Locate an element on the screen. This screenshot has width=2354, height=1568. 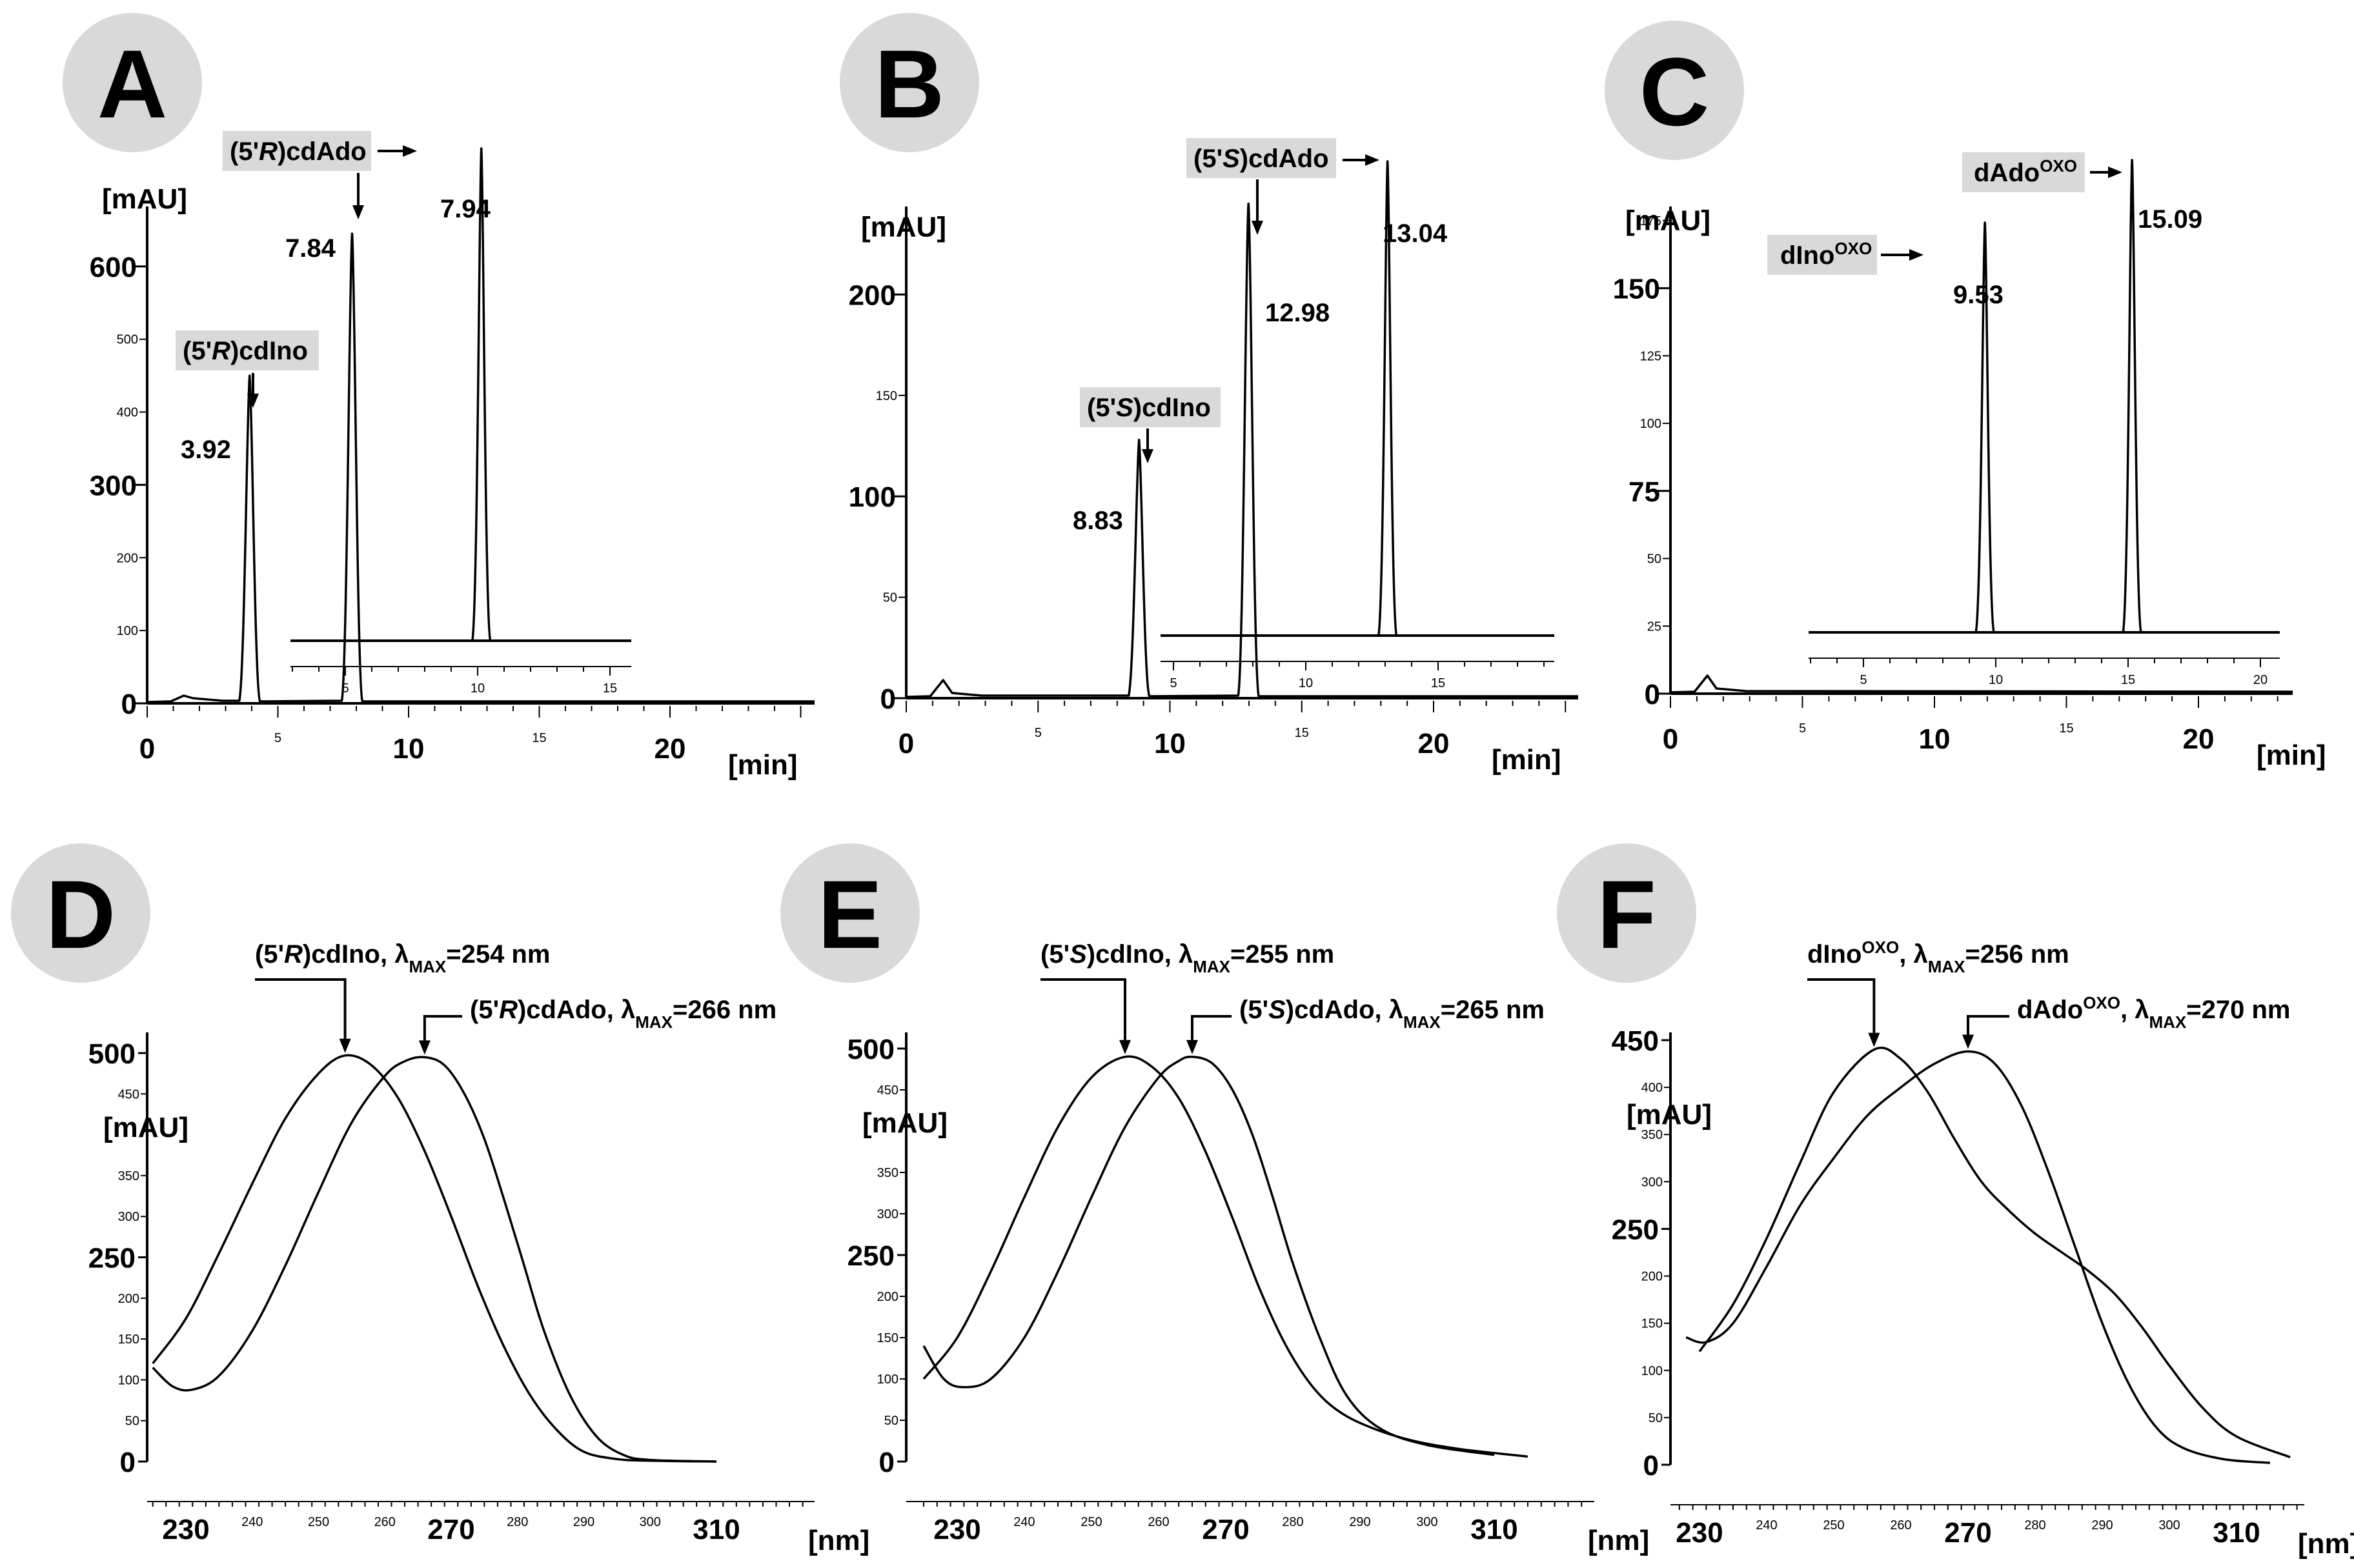
peak-label-part: )cdIno is located at coordinates (269, 351).